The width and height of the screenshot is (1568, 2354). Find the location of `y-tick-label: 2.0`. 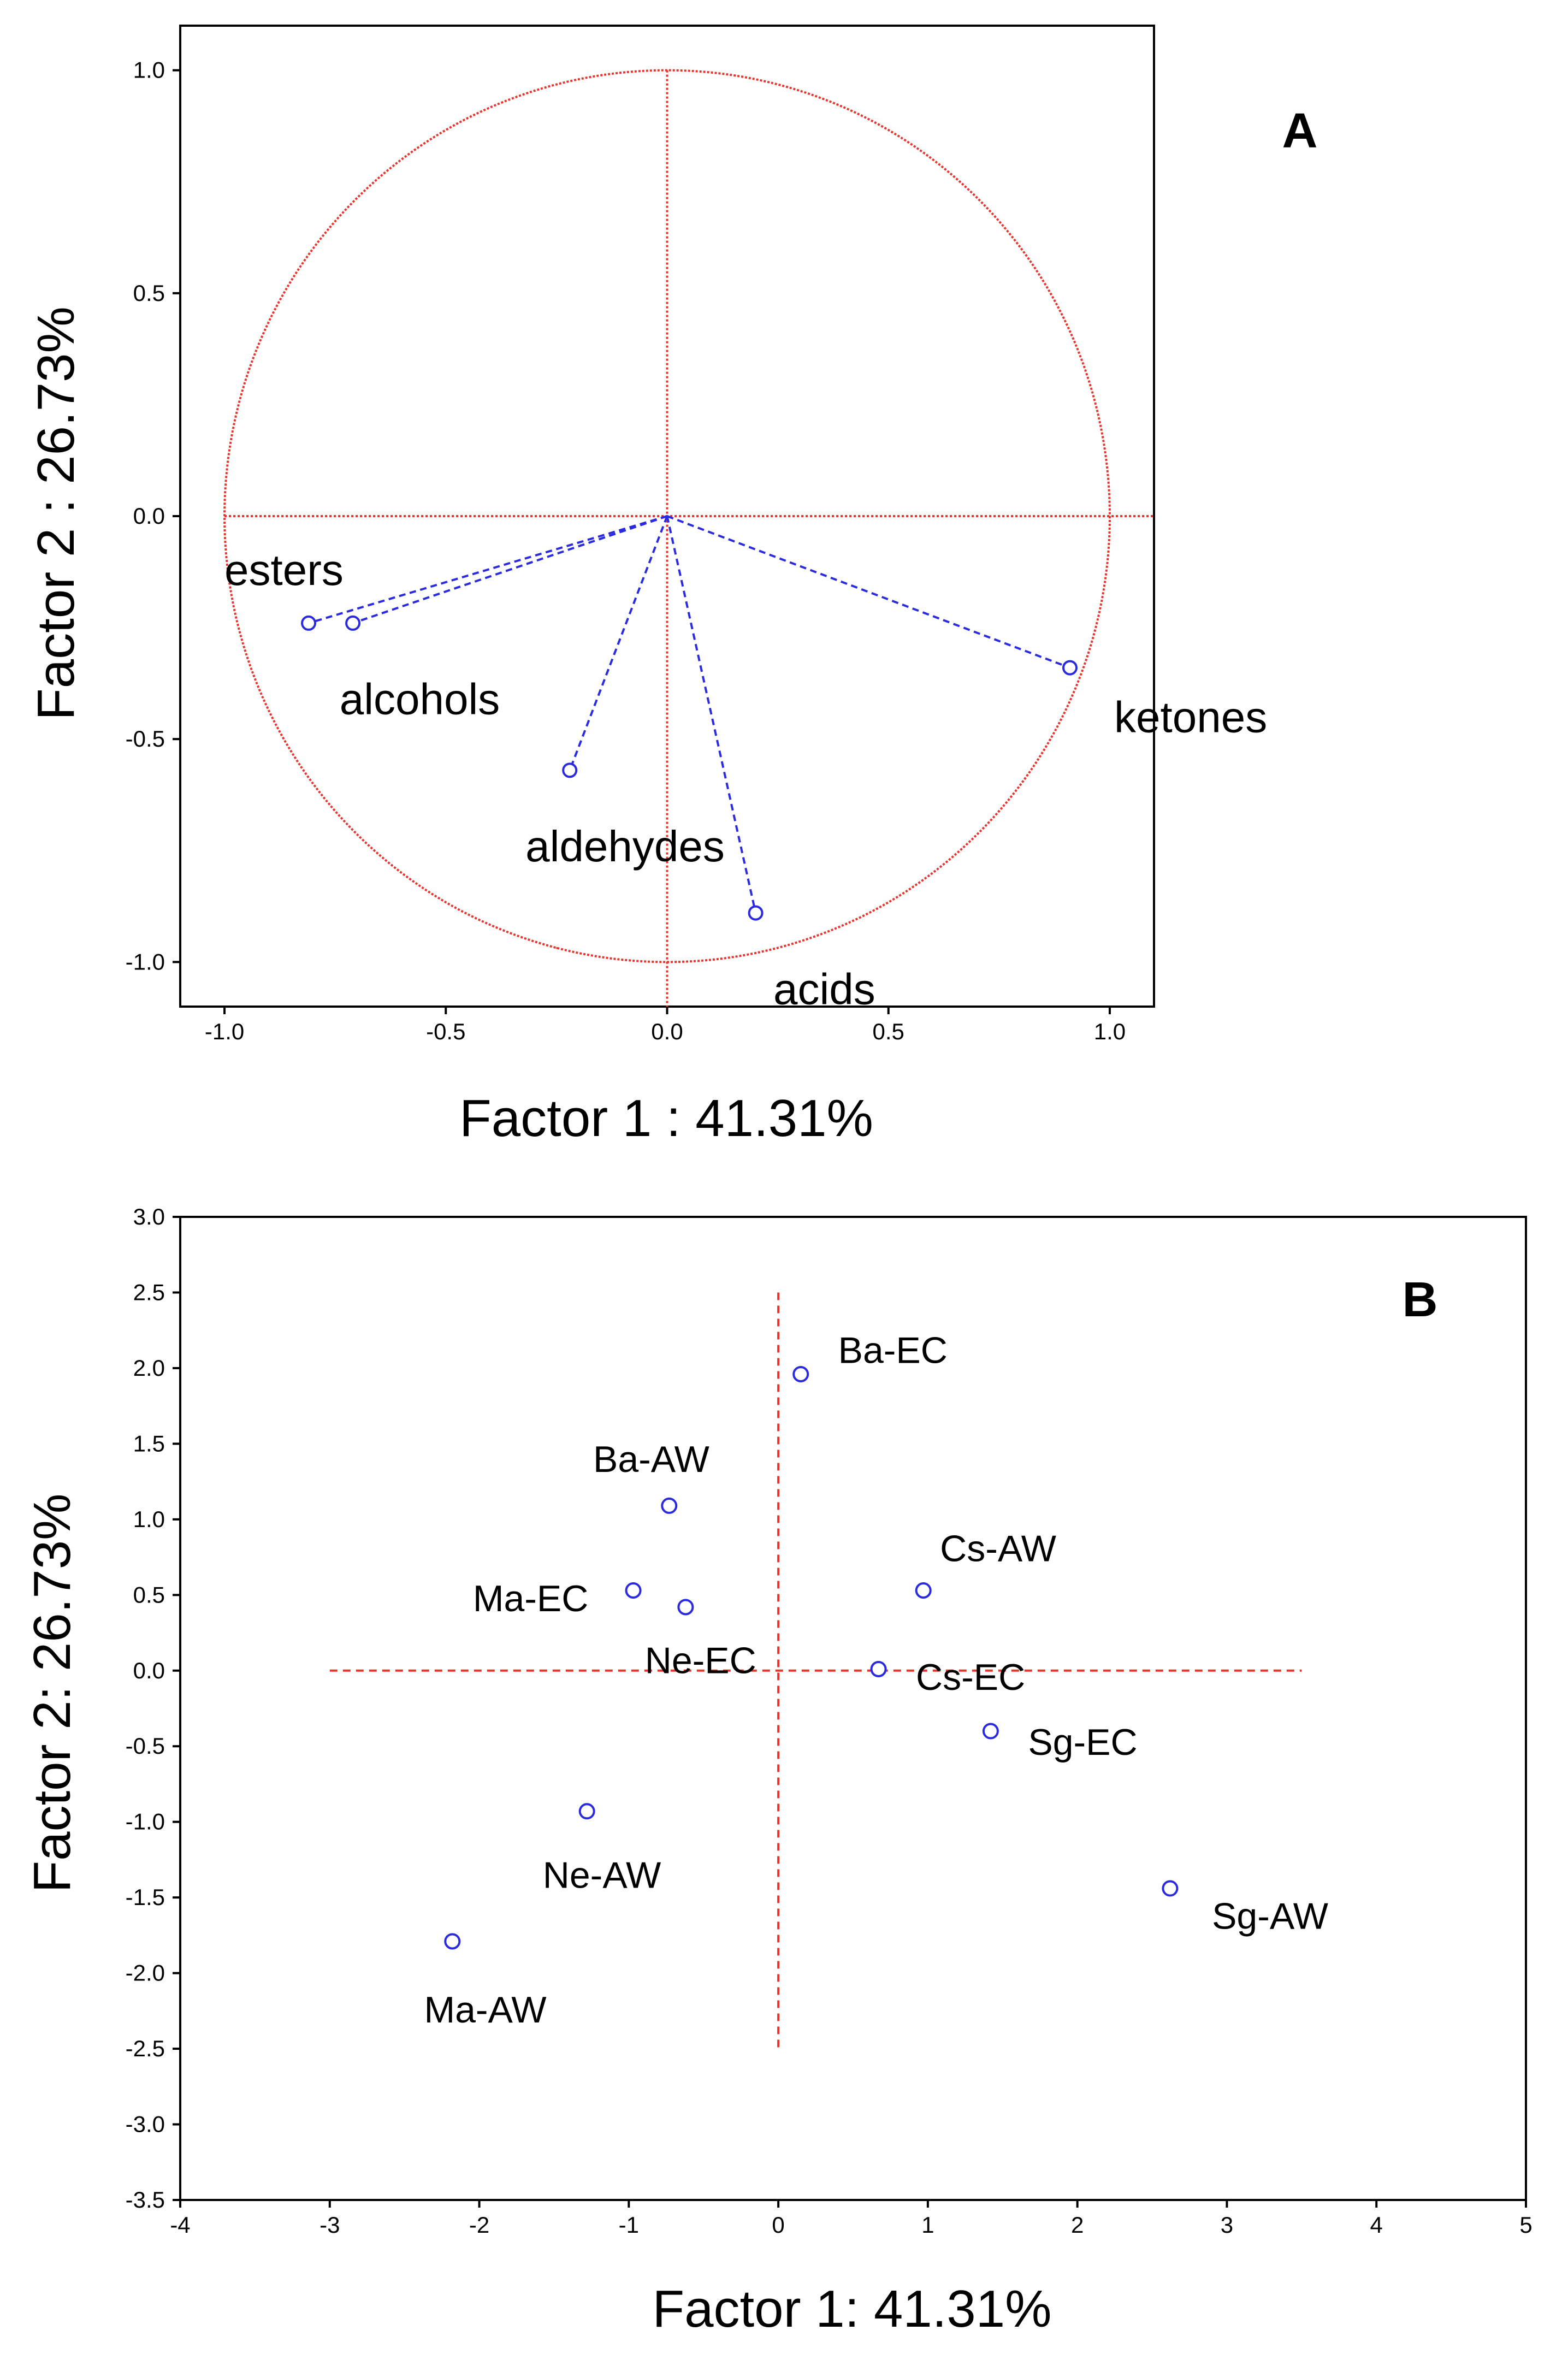

y-tick-label: 2.0 is located at coordinates (149, 1368).